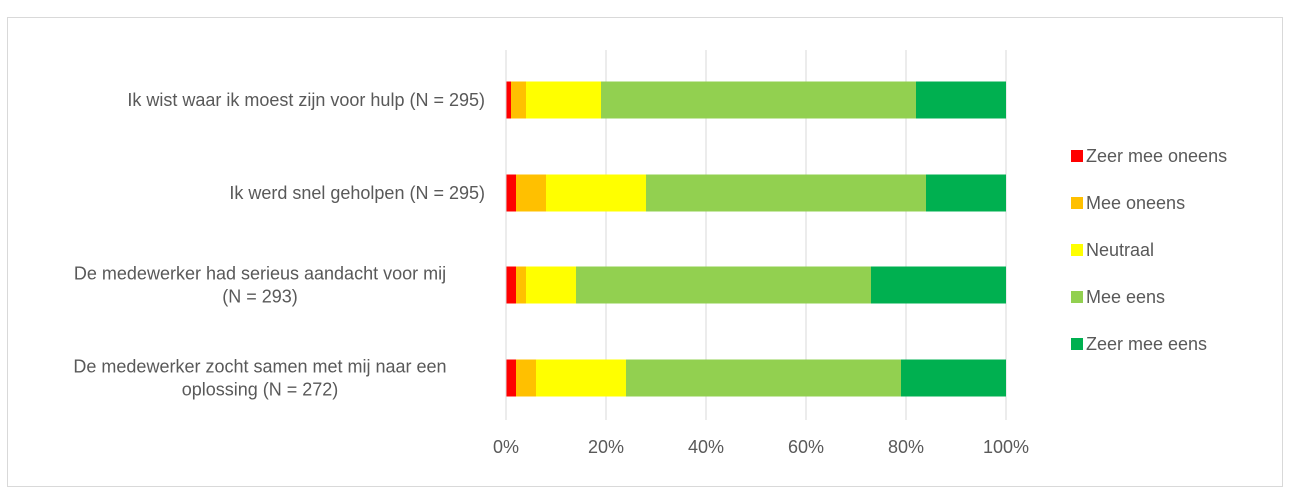  Describe the element at coordinates (1006, 447) in the screenshot. I see `x-tick-label: 100%` at that location.